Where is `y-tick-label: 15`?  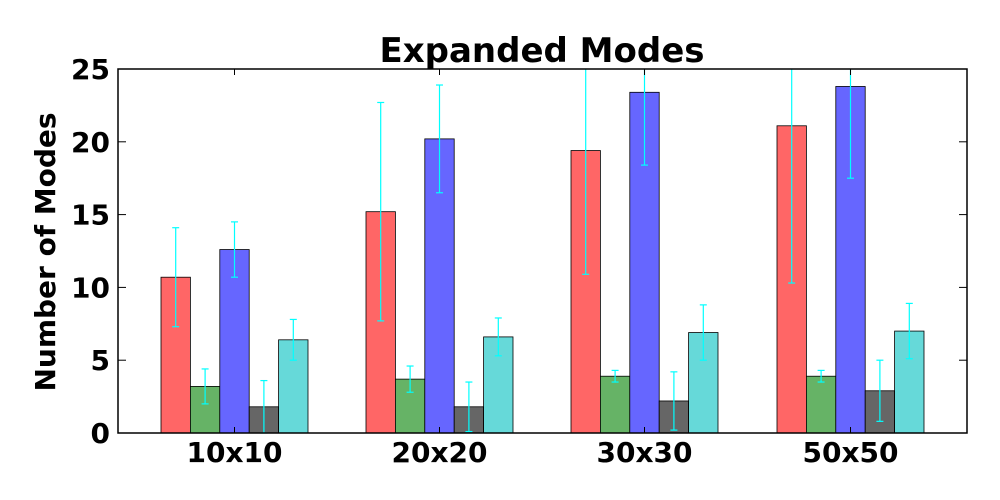
y-tick-label: 15 is located at coordinates (90, 215).